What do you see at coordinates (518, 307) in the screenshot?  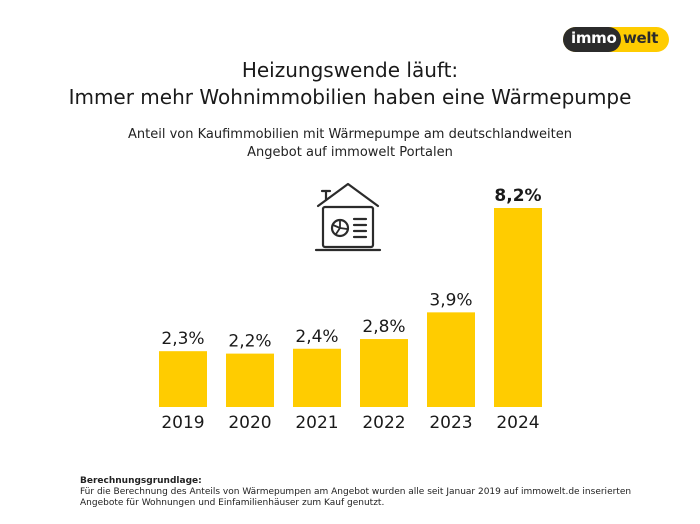 I see `bar-2024` at bounding box center [518, 307].